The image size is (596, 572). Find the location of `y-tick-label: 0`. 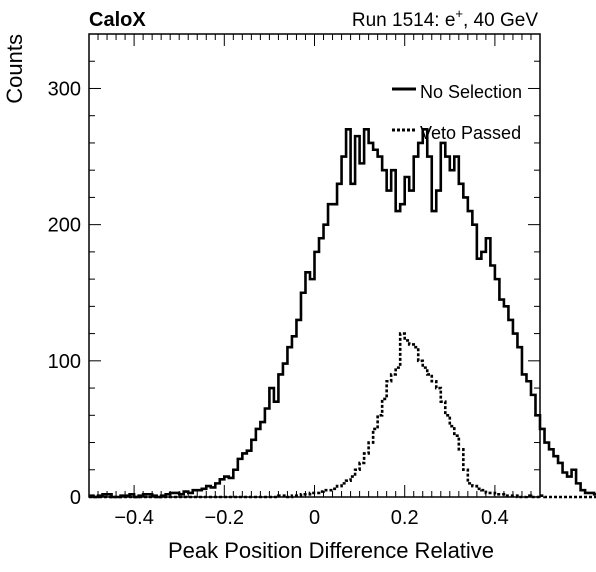

y-tick-label: 0 is located at coordinates (75, 498).